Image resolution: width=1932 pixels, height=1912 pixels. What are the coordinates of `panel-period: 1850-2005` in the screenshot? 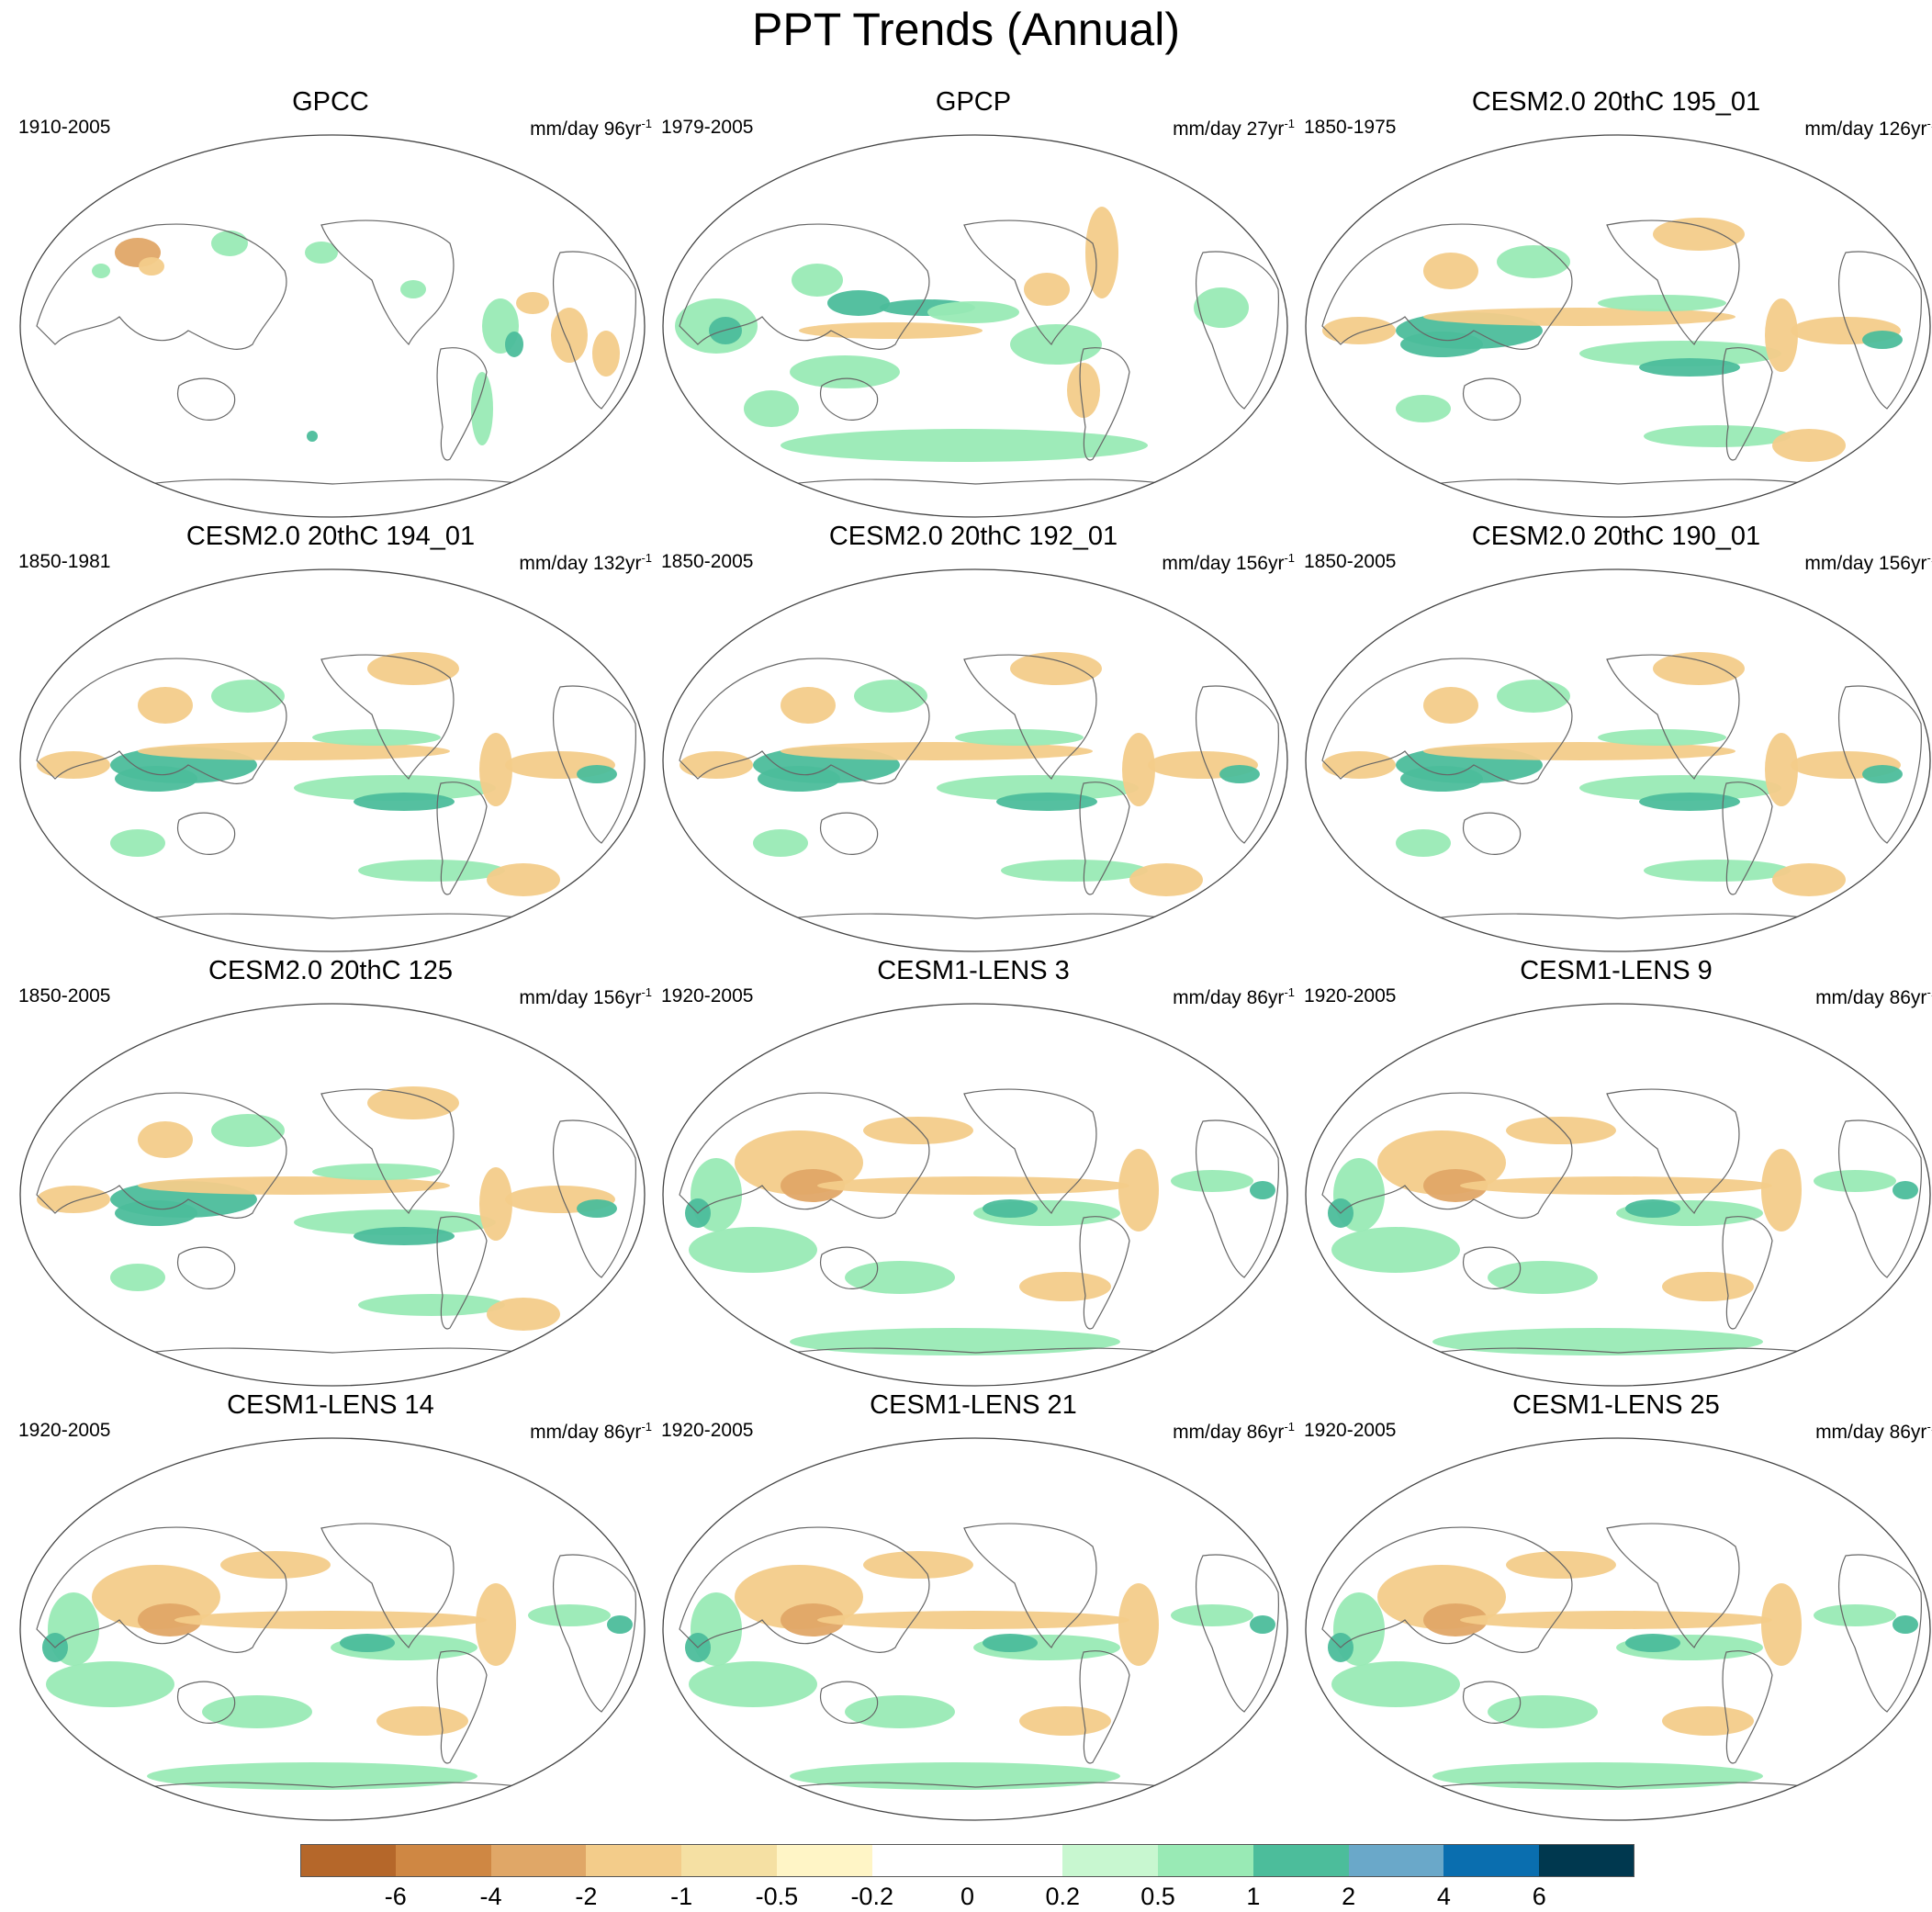 It's located at (64, 996).